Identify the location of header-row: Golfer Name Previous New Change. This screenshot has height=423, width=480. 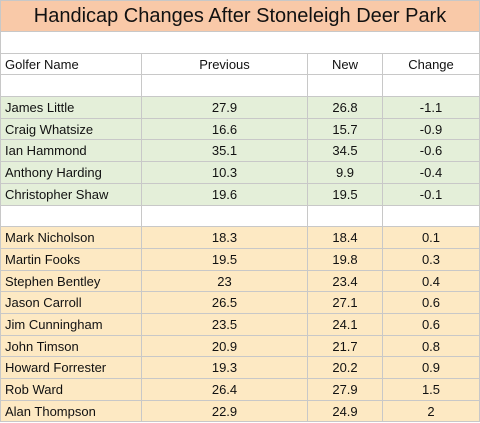
(240, 64).